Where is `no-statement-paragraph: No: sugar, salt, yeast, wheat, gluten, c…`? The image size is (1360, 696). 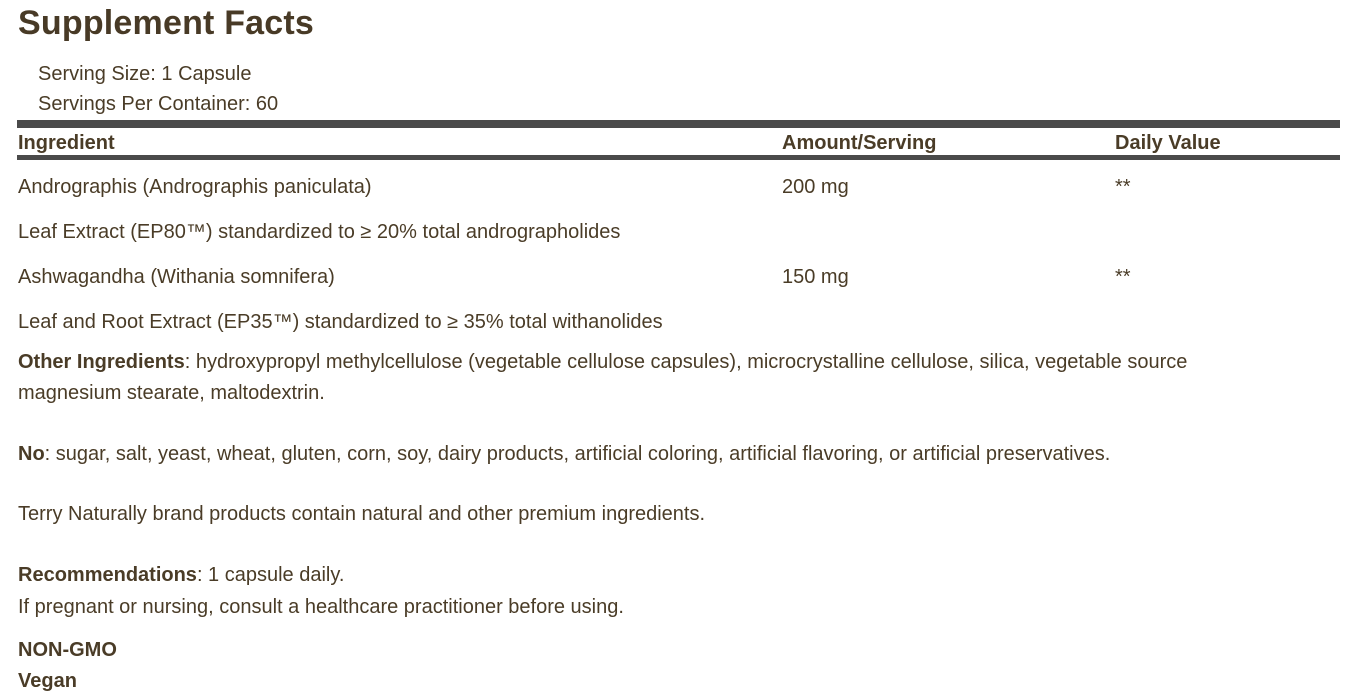
no-statement-paragraph: No: sugar, salt, yeast, wheat, gluten, c… is located at coordinates (643, 454).